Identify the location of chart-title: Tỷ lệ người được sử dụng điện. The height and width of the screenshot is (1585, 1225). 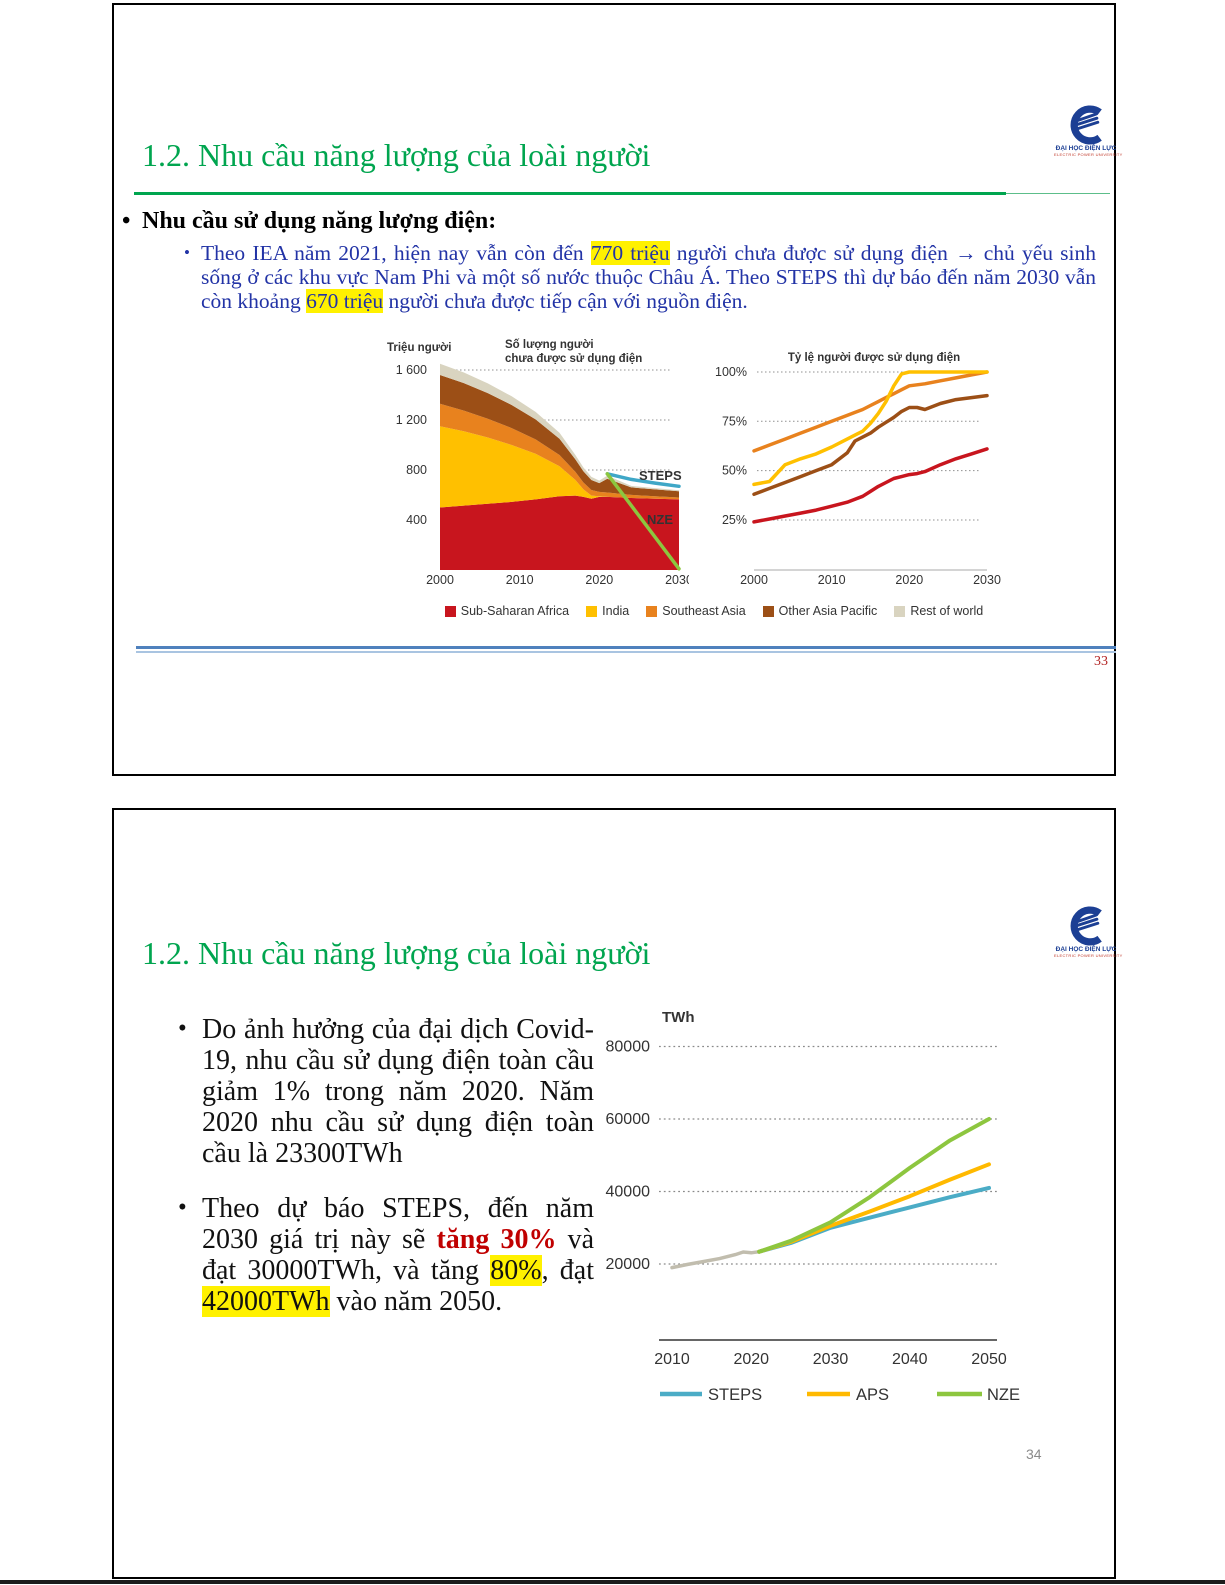
(874, 358).